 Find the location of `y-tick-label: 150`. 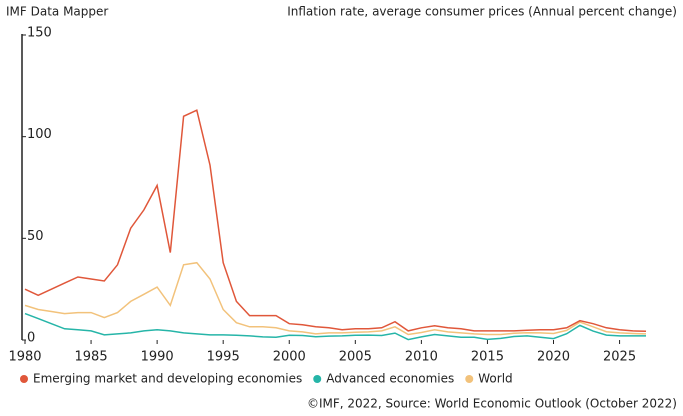

y-tick-label: 150 is located at coordinates (39, 33).